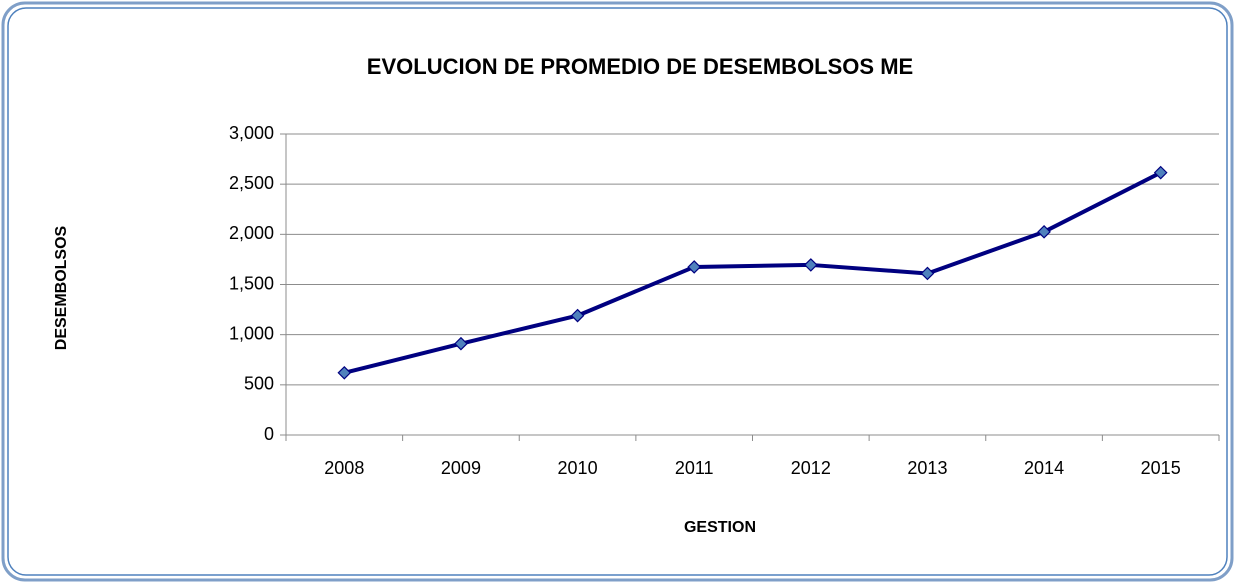 This screenshot has height=583, width=1235. Describe the element at coordinates (1161, 468) in the screenshot. I see `x-tick-label: 2015` at that location.